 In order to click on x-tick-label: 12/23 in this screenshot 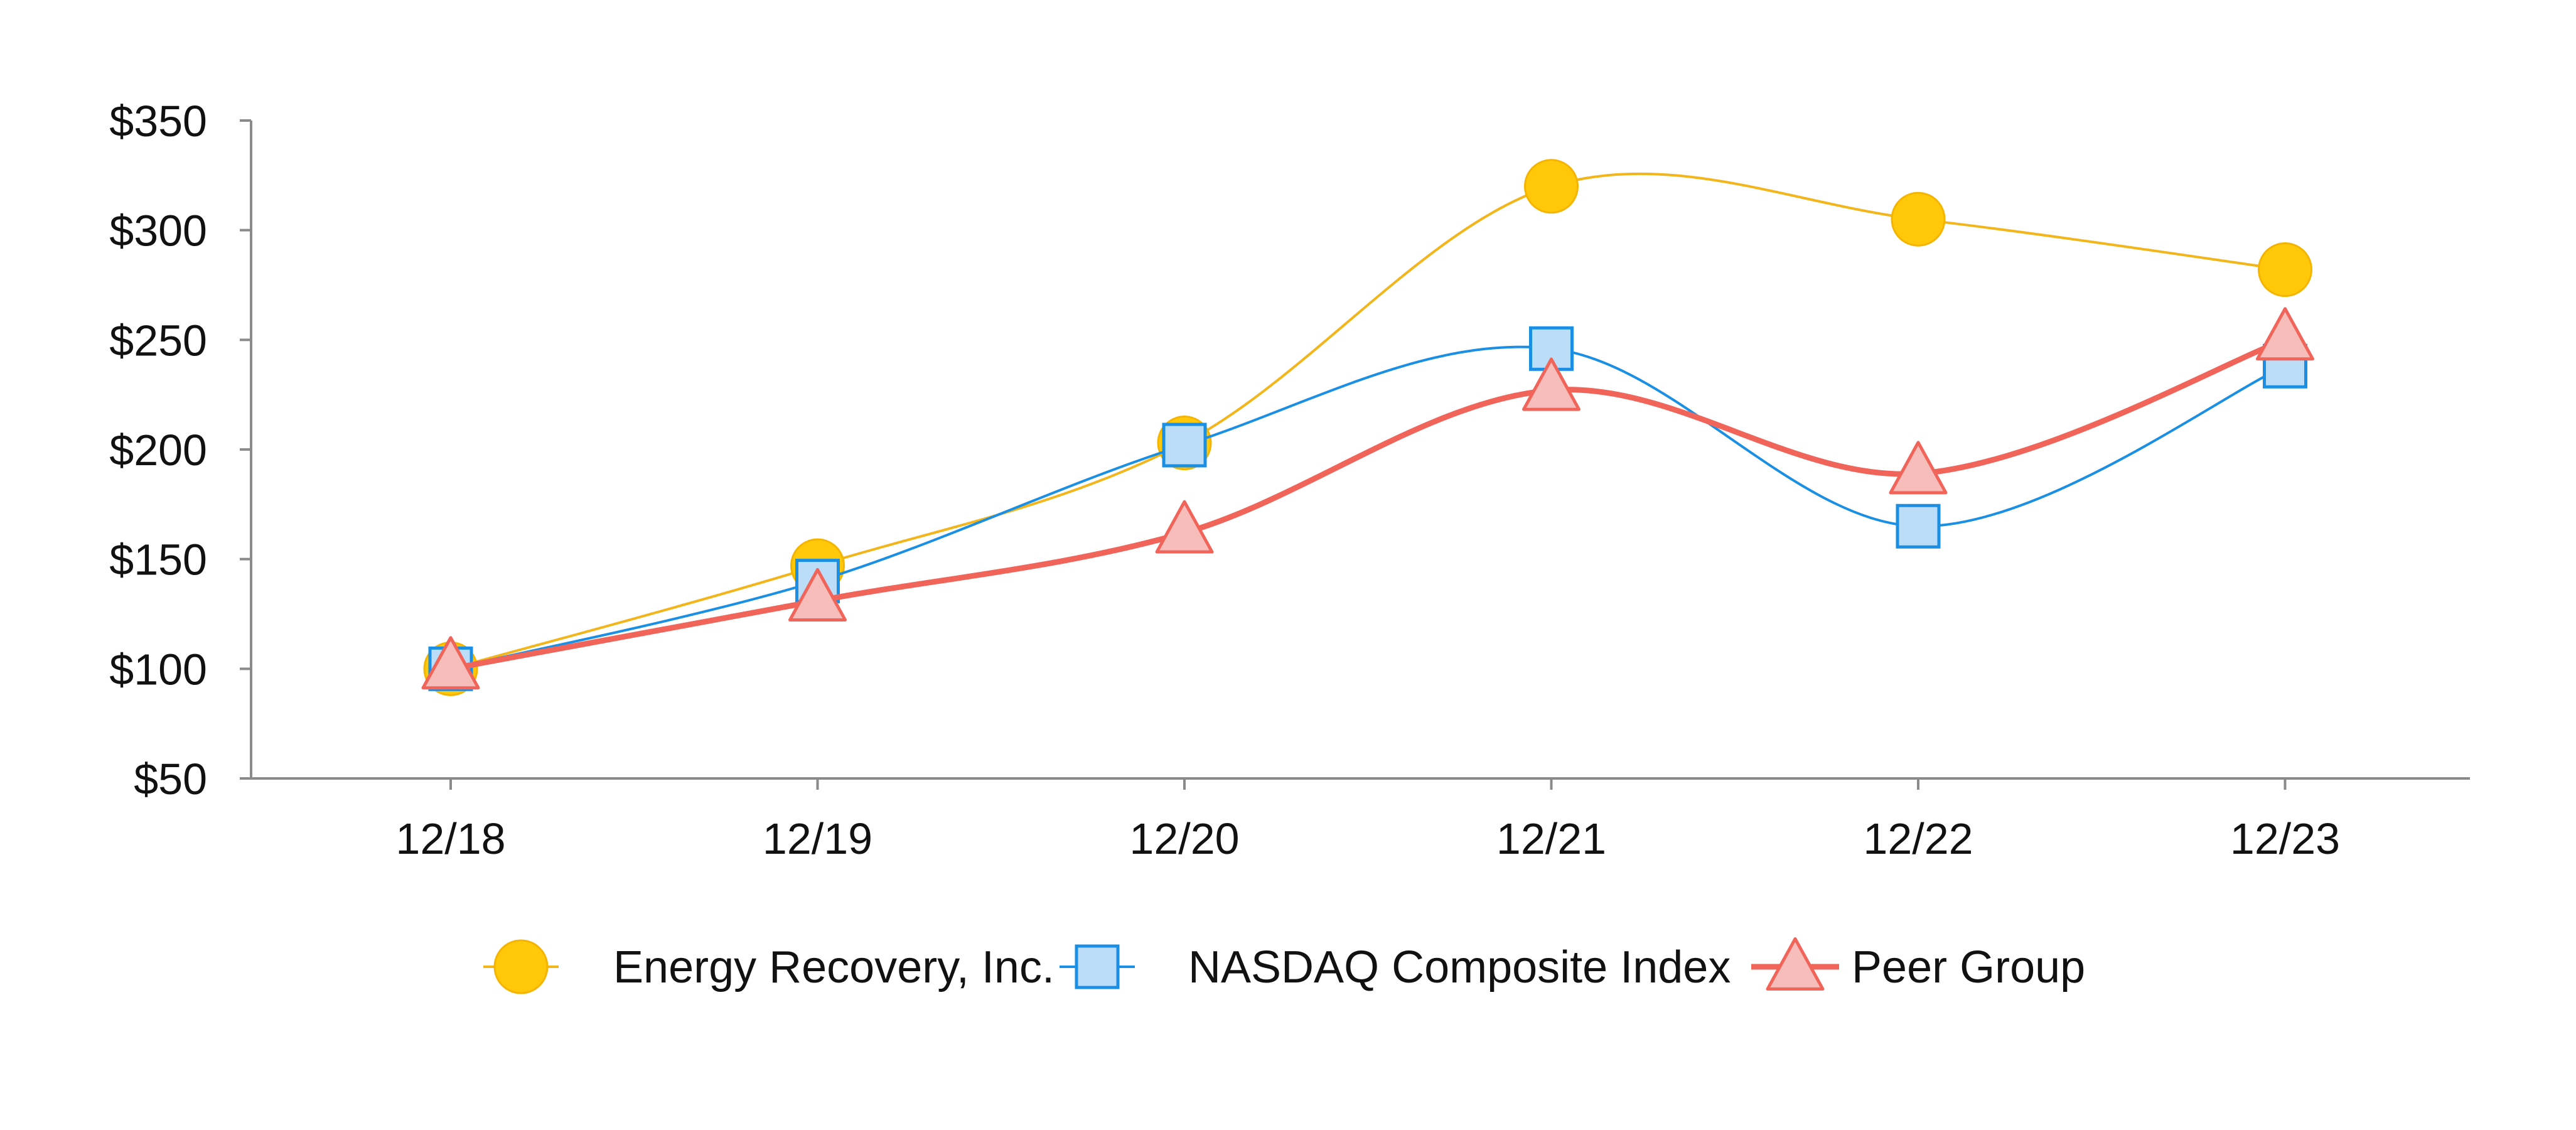, I will do `click(2285, 838)`.